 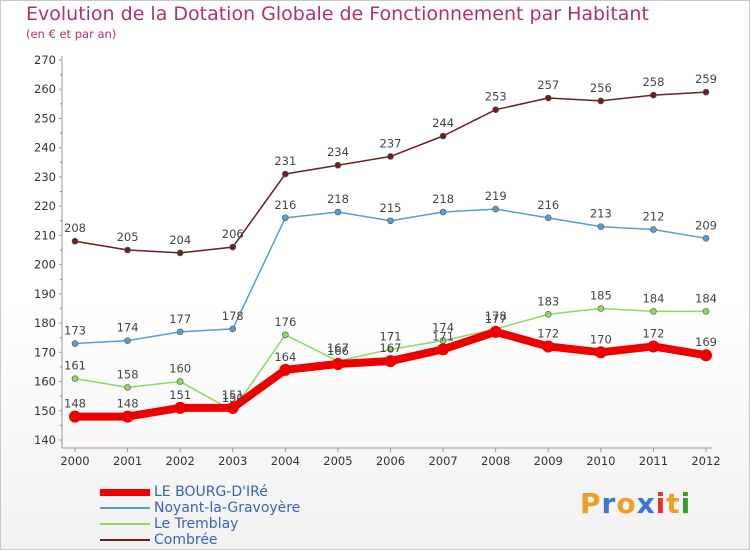 I want to click on logo-letter: i, so click(x=686, y=503).